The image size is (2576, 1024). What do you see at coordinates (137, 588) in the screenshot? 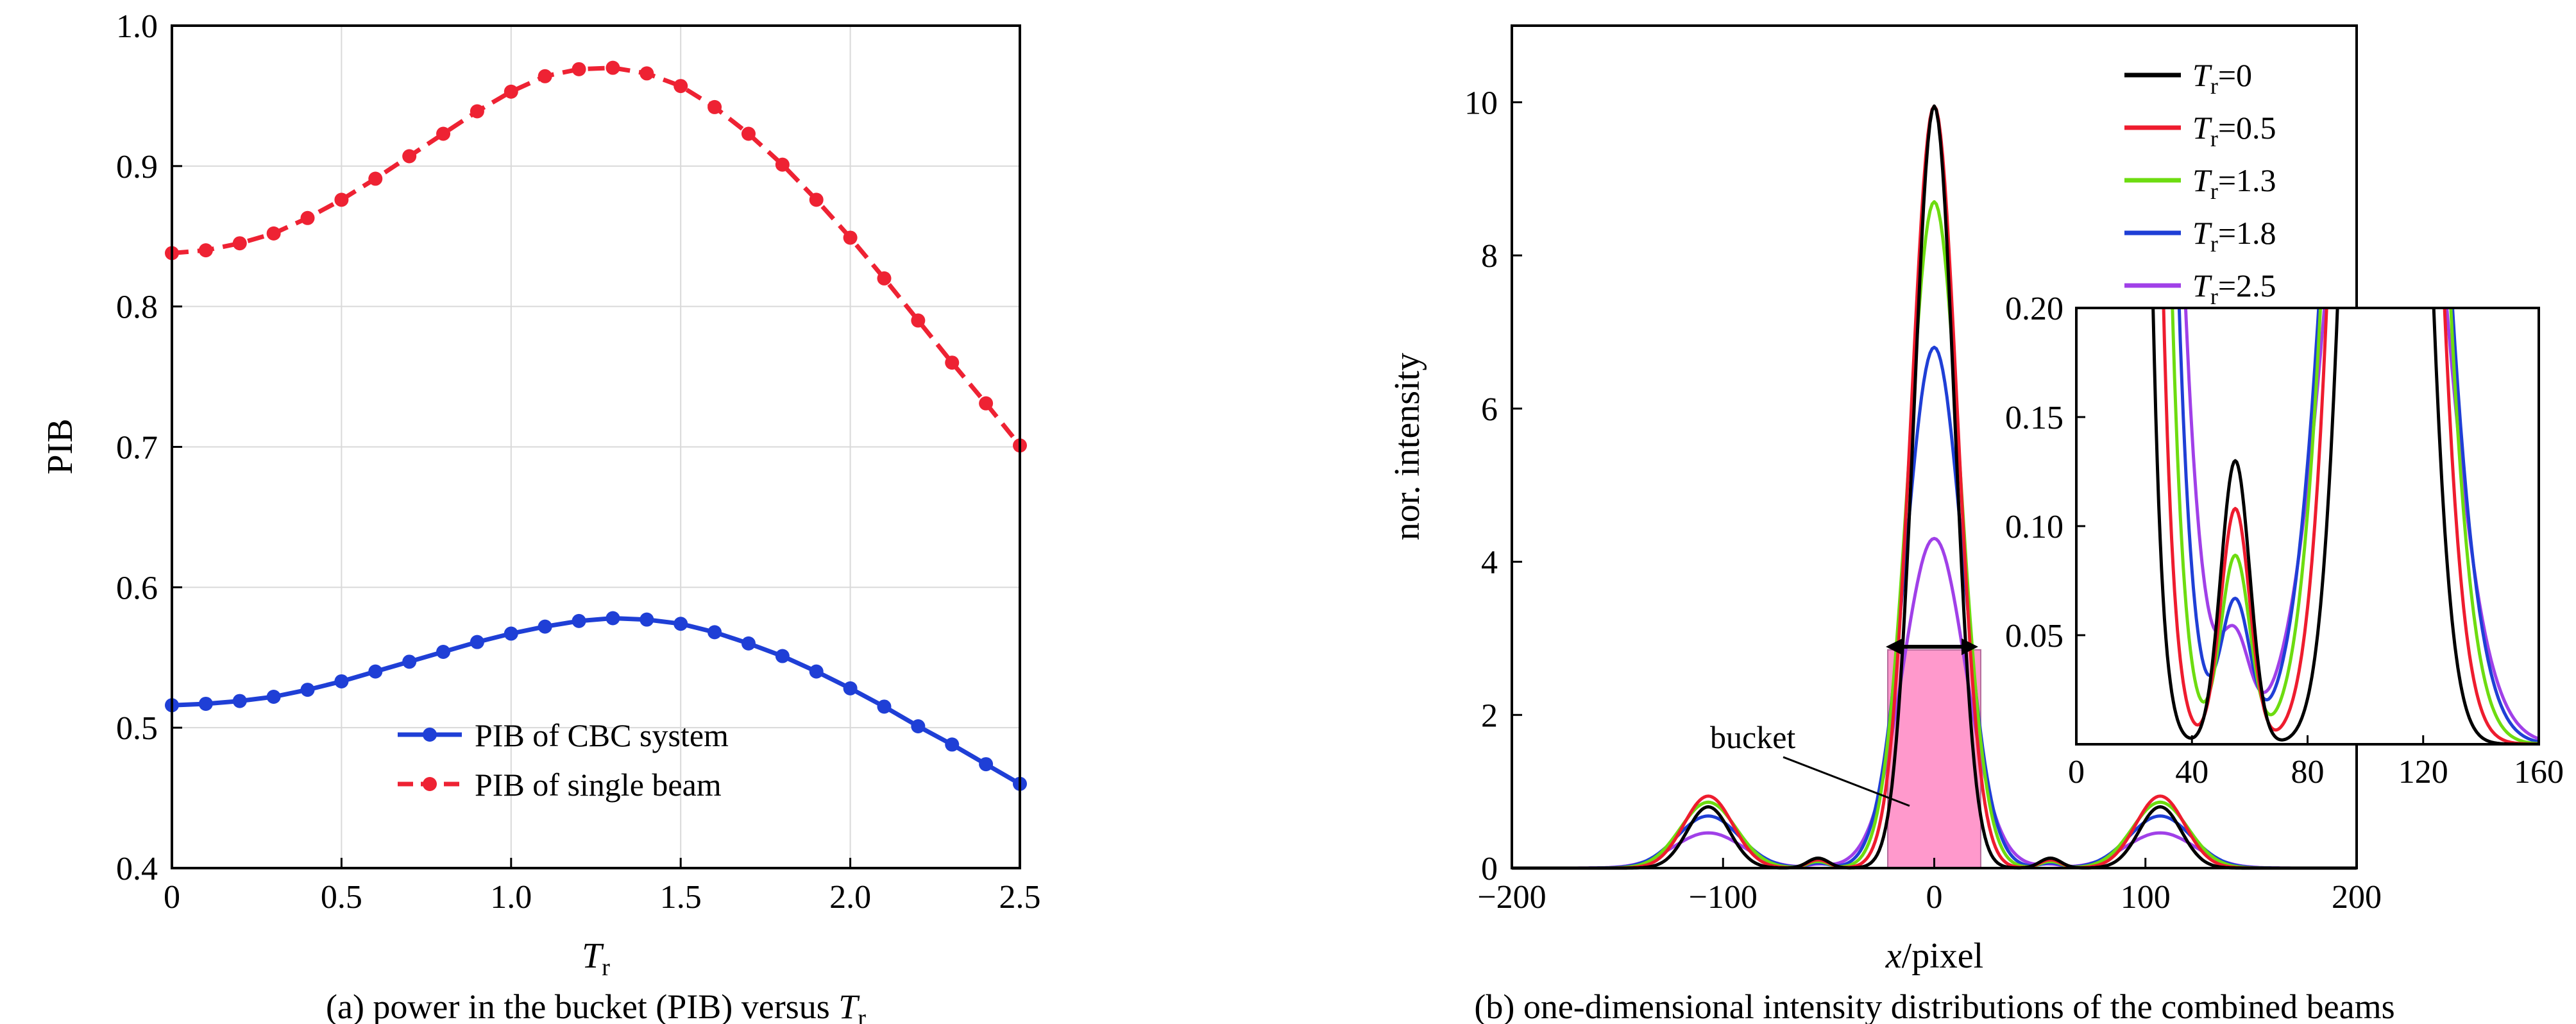
I see `y-tick-label: 0.6` at bounding box center [137, 588].